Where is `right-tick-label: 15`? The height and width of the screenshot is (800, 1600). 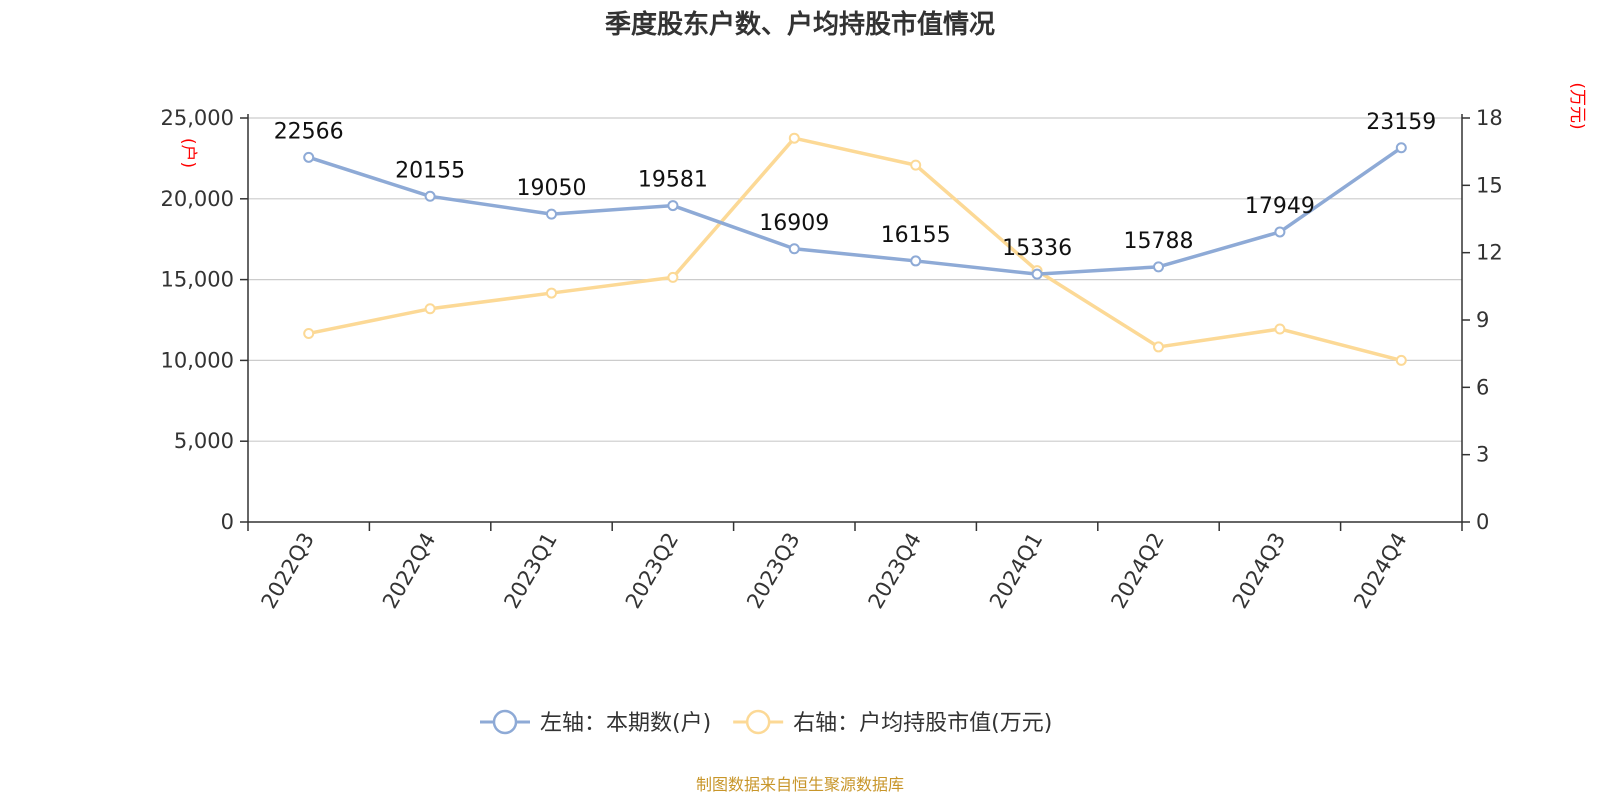 right-tick-label: 15 is located at coordinates (1489, 185).